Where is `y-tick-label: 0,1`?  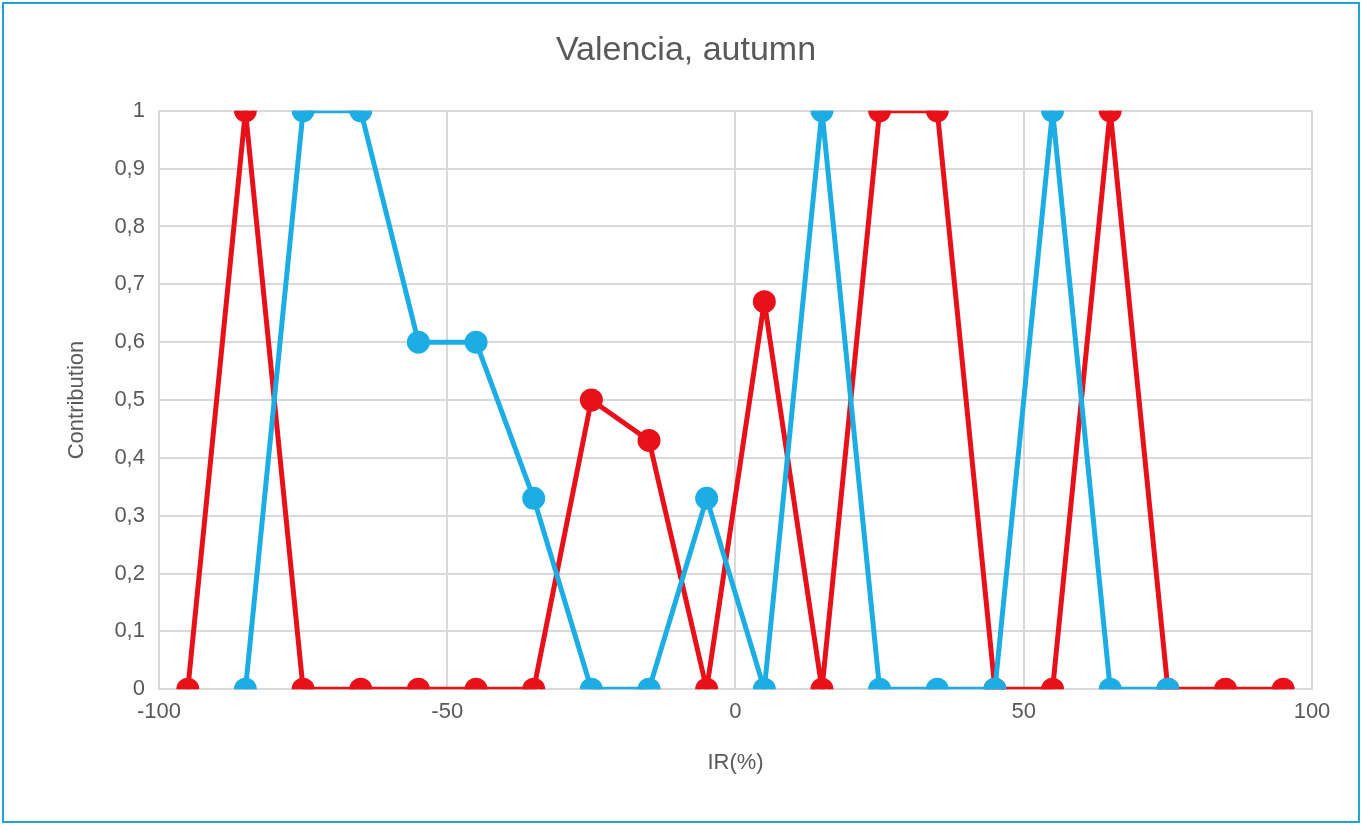 y-tick-label: 0,1 is located at coordinates (129, 630).